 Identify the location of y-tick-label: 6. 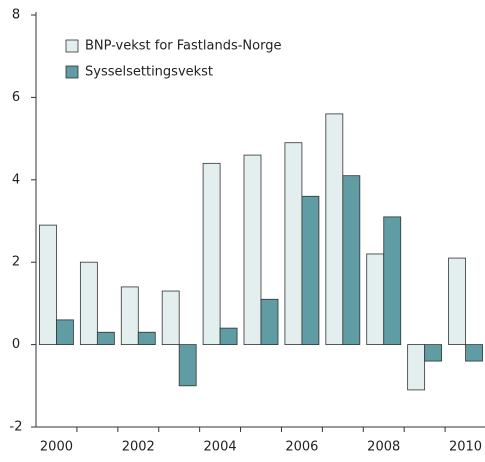
(16, 97).